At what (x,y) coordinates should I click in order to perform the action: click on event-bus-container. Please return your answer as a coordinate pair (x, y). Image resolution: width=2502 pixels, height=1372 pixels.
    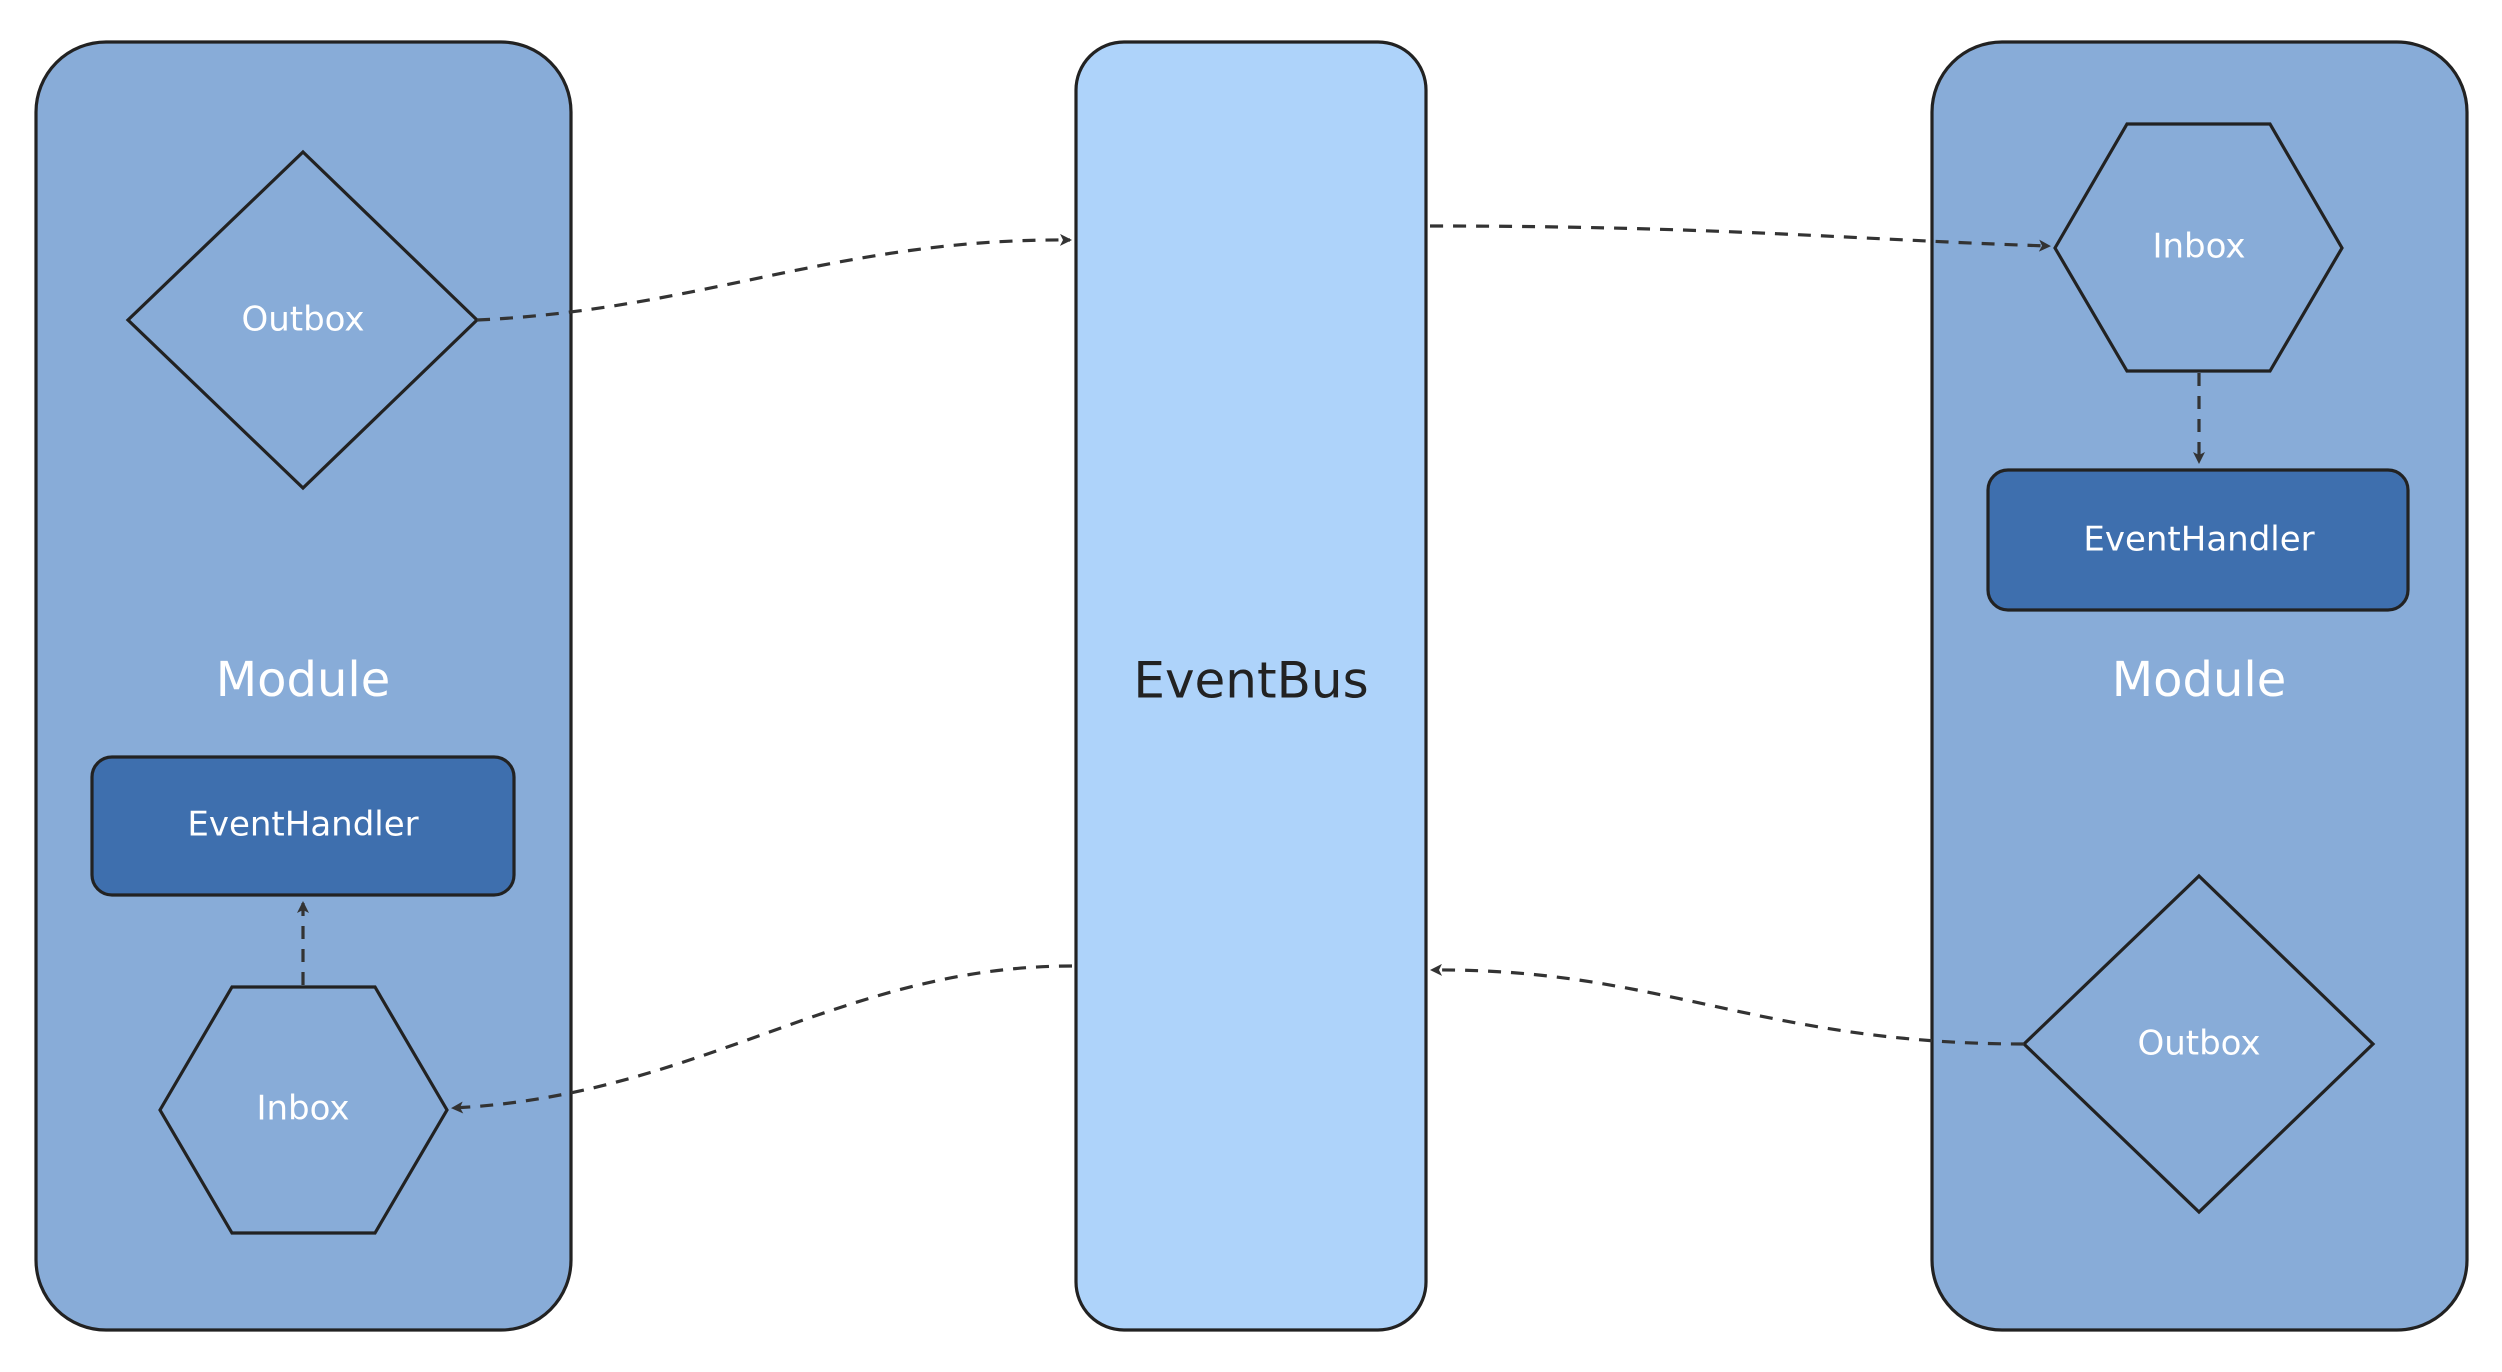
    Looking at the image, I should click on (1251, 686).